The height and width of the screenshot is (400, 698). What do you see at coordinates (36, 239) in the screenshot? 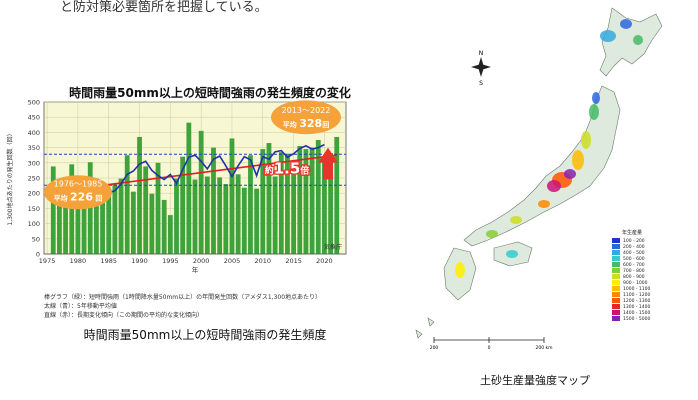
I see `y-tick-label: 50` at bounding box center [36, 239].